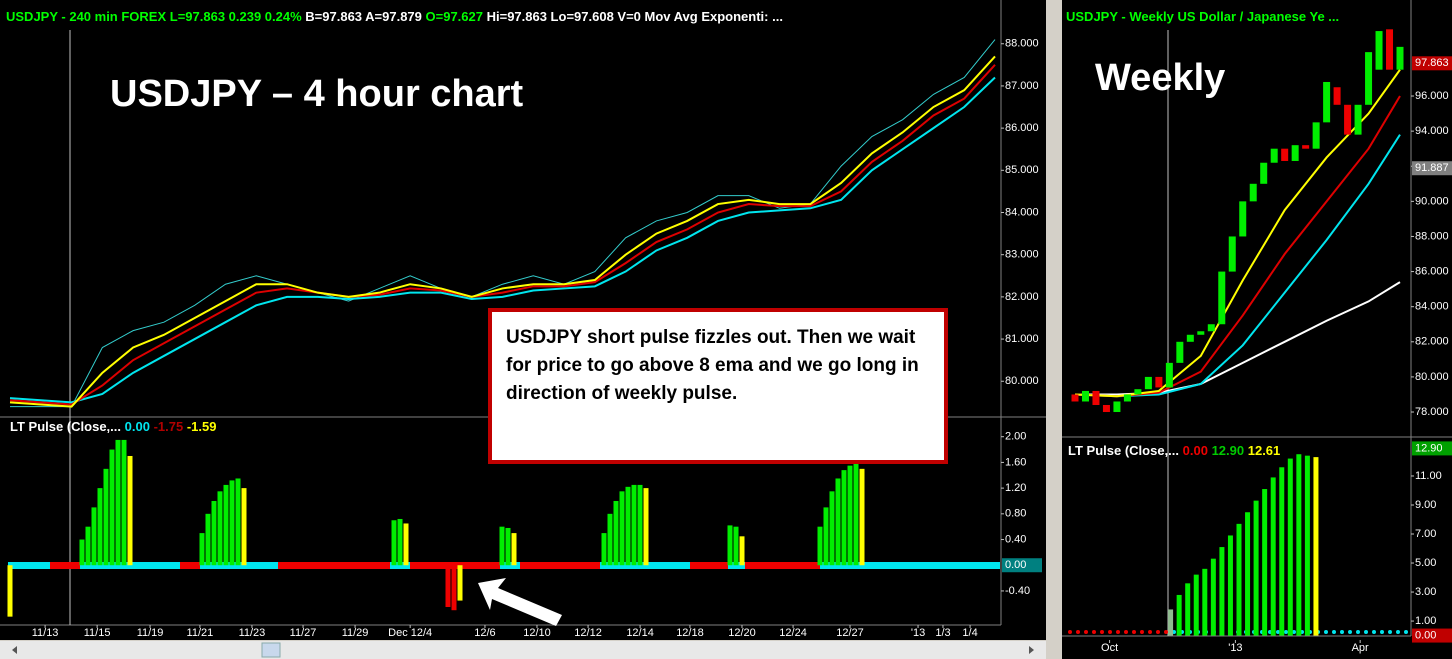  Describe the element at coordinates (1425, 534) in the screenshot. I see `y-tick-label: 7.00` at that location.